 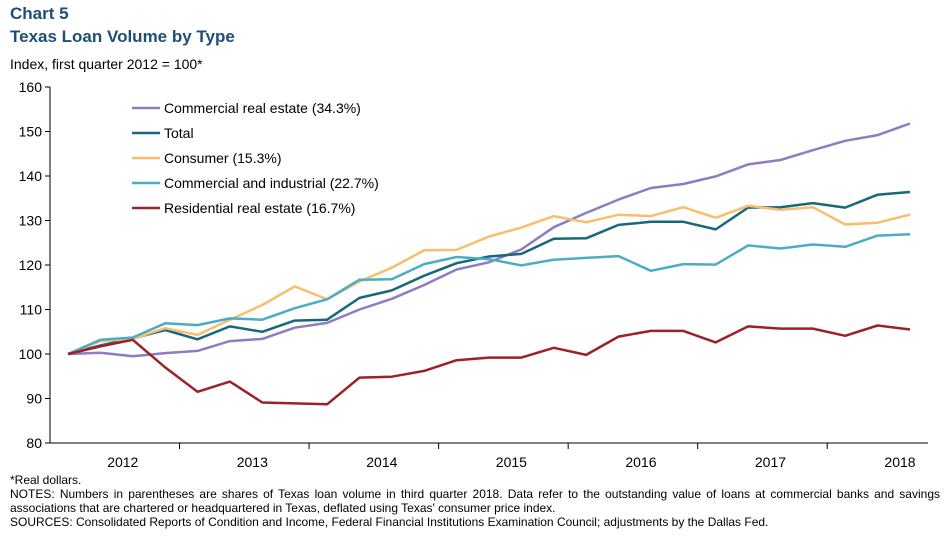 What do you see at coordinates (31, 310) in the screenshot?
I see `y-tick-label: 110` at bounding box center [31, 310].